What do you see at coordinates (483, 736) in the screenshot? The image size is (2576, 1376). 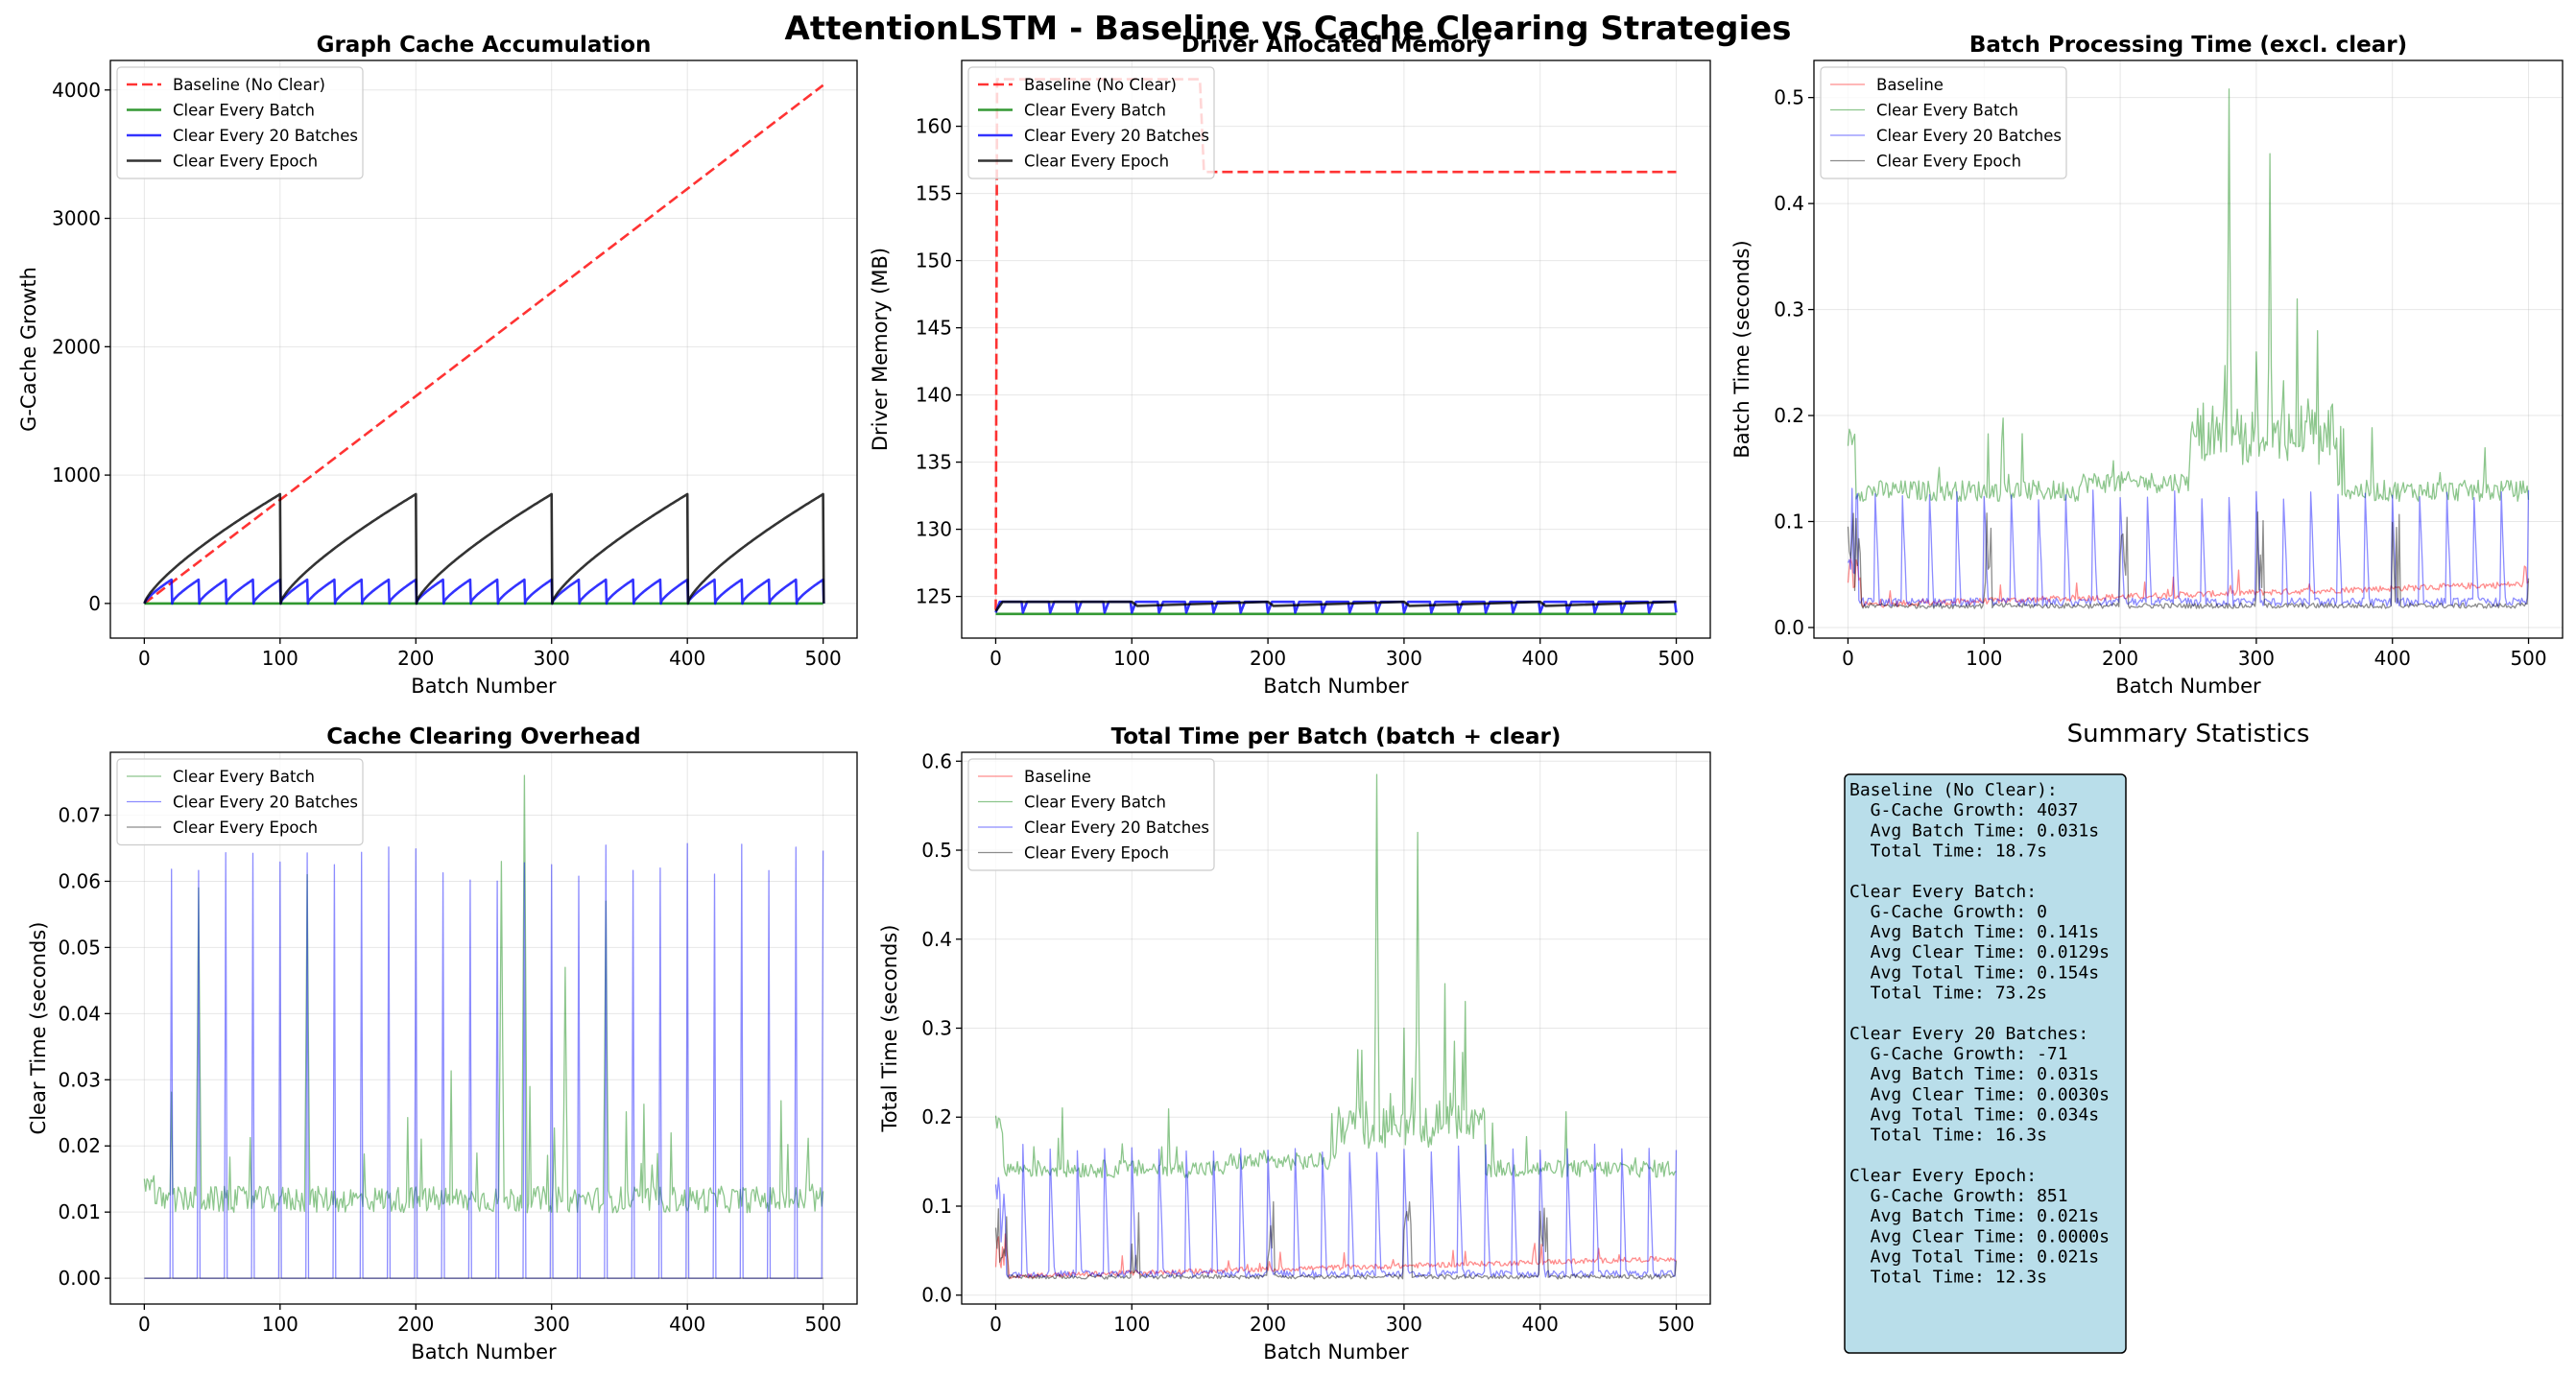 I see `subplot-title: Cache Clearing Overhead` at bounding box center [483, 736].